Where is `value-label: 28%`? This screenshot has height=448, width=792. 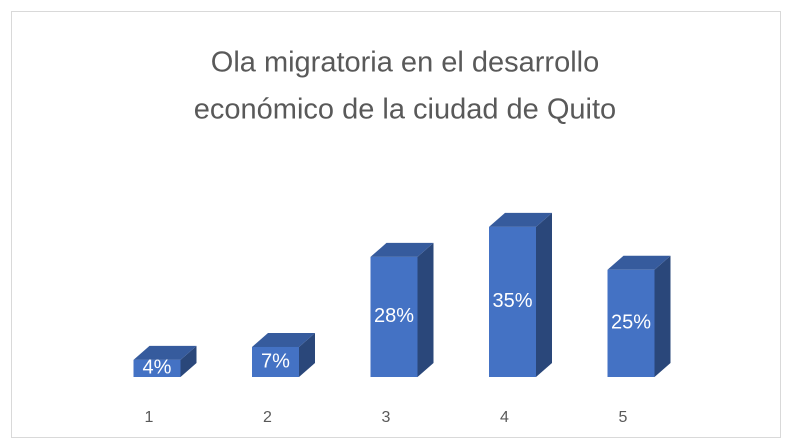 value-label: 28% is located at coordinates (394, 316).